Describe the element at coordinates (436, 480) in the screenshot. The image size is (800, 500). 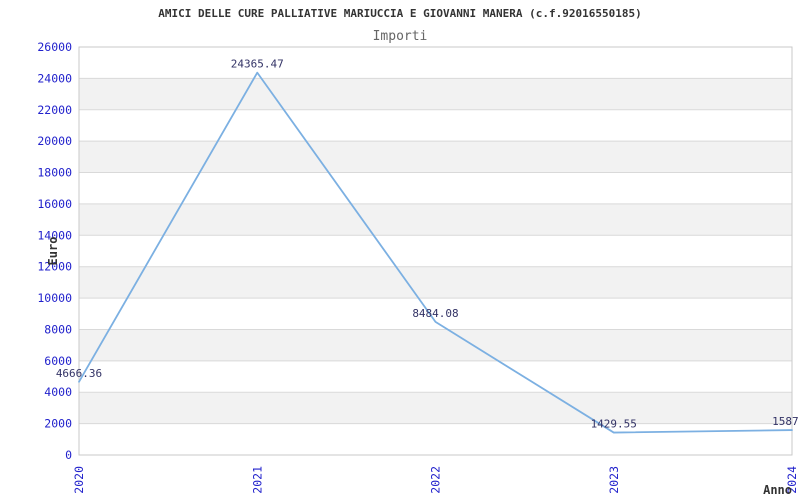
I see `x-tick-label: 2022` at that location.